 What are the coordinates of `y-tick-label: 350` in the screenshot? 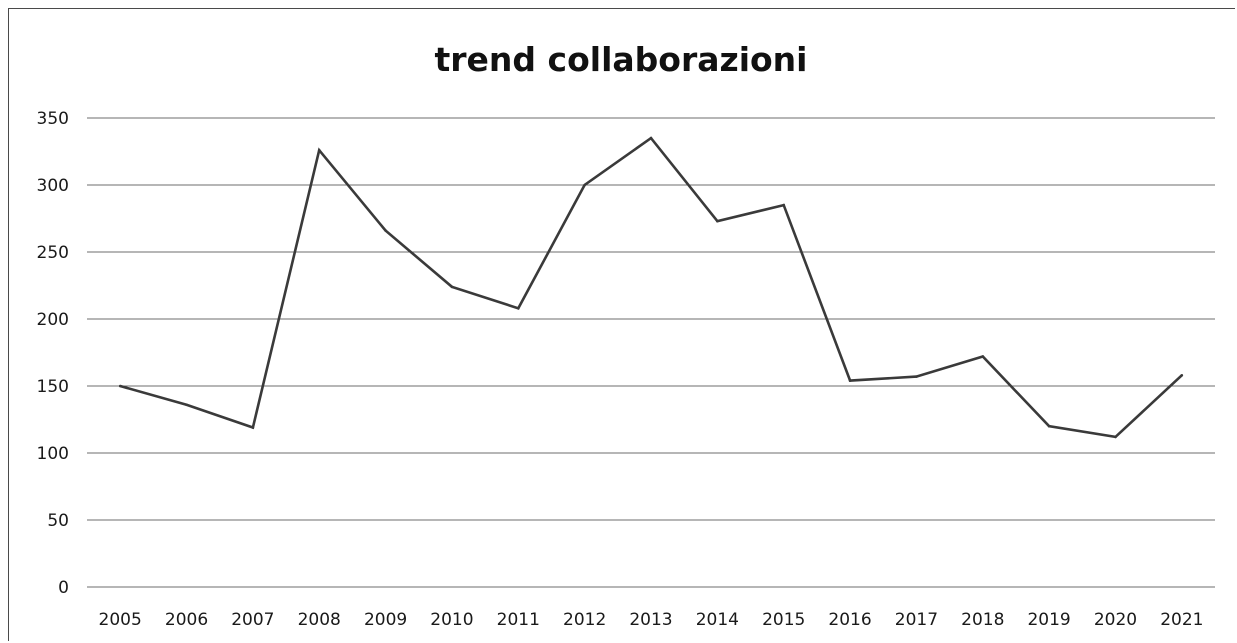 It's located at (53, 119).